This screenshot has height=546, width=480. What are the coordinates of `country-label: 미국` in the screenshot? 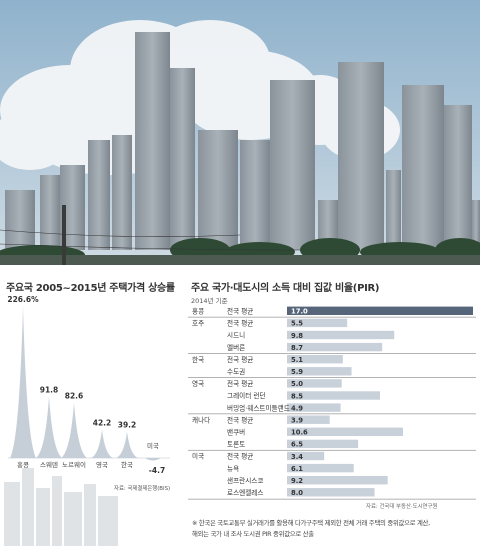 It's located at (198, 456).